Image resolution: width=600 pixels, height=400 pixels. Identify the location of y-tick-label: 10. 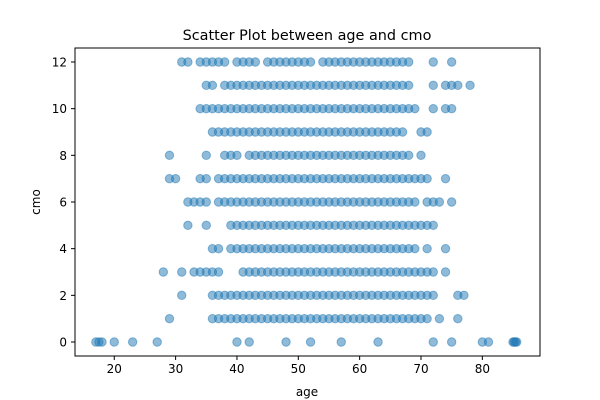
(59, 109).